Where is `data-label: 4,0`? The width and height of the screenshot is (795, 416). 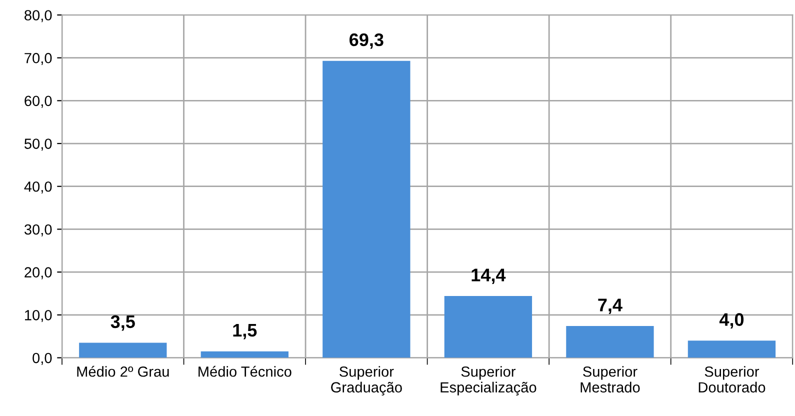 data-label: 4,0 is located at coordinates (731, 321).